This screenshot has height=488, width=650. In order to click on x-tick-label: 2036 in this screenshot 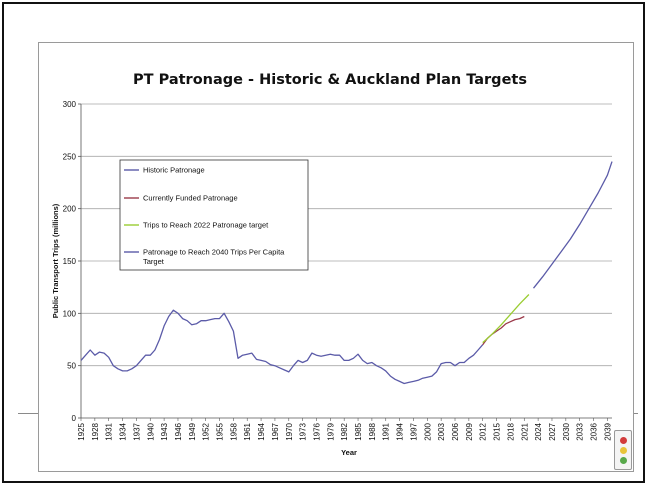, I will do `click(594, 431)`.